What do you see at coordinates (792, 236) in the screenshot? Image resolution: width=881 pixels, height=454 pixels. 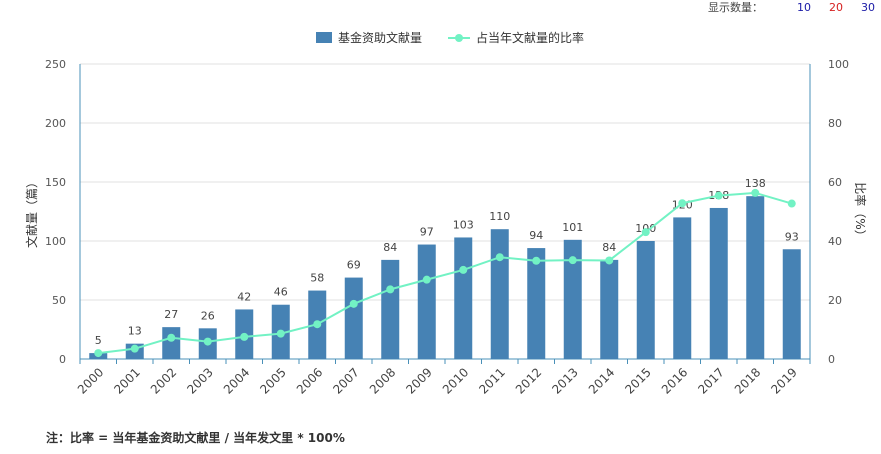 I see `bar-value-label: 93` at bounding box center [792, 236].